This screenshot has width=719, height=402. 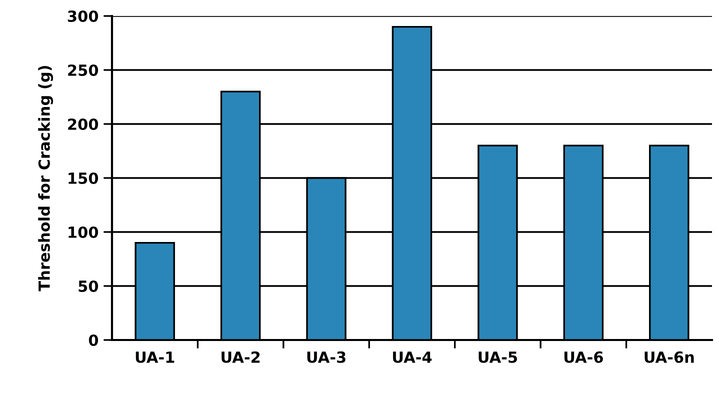 What do you see at coordinates (93, 340) in the screenshot?
I see `y-tick-label: 0` at bounding box center [93, 340].